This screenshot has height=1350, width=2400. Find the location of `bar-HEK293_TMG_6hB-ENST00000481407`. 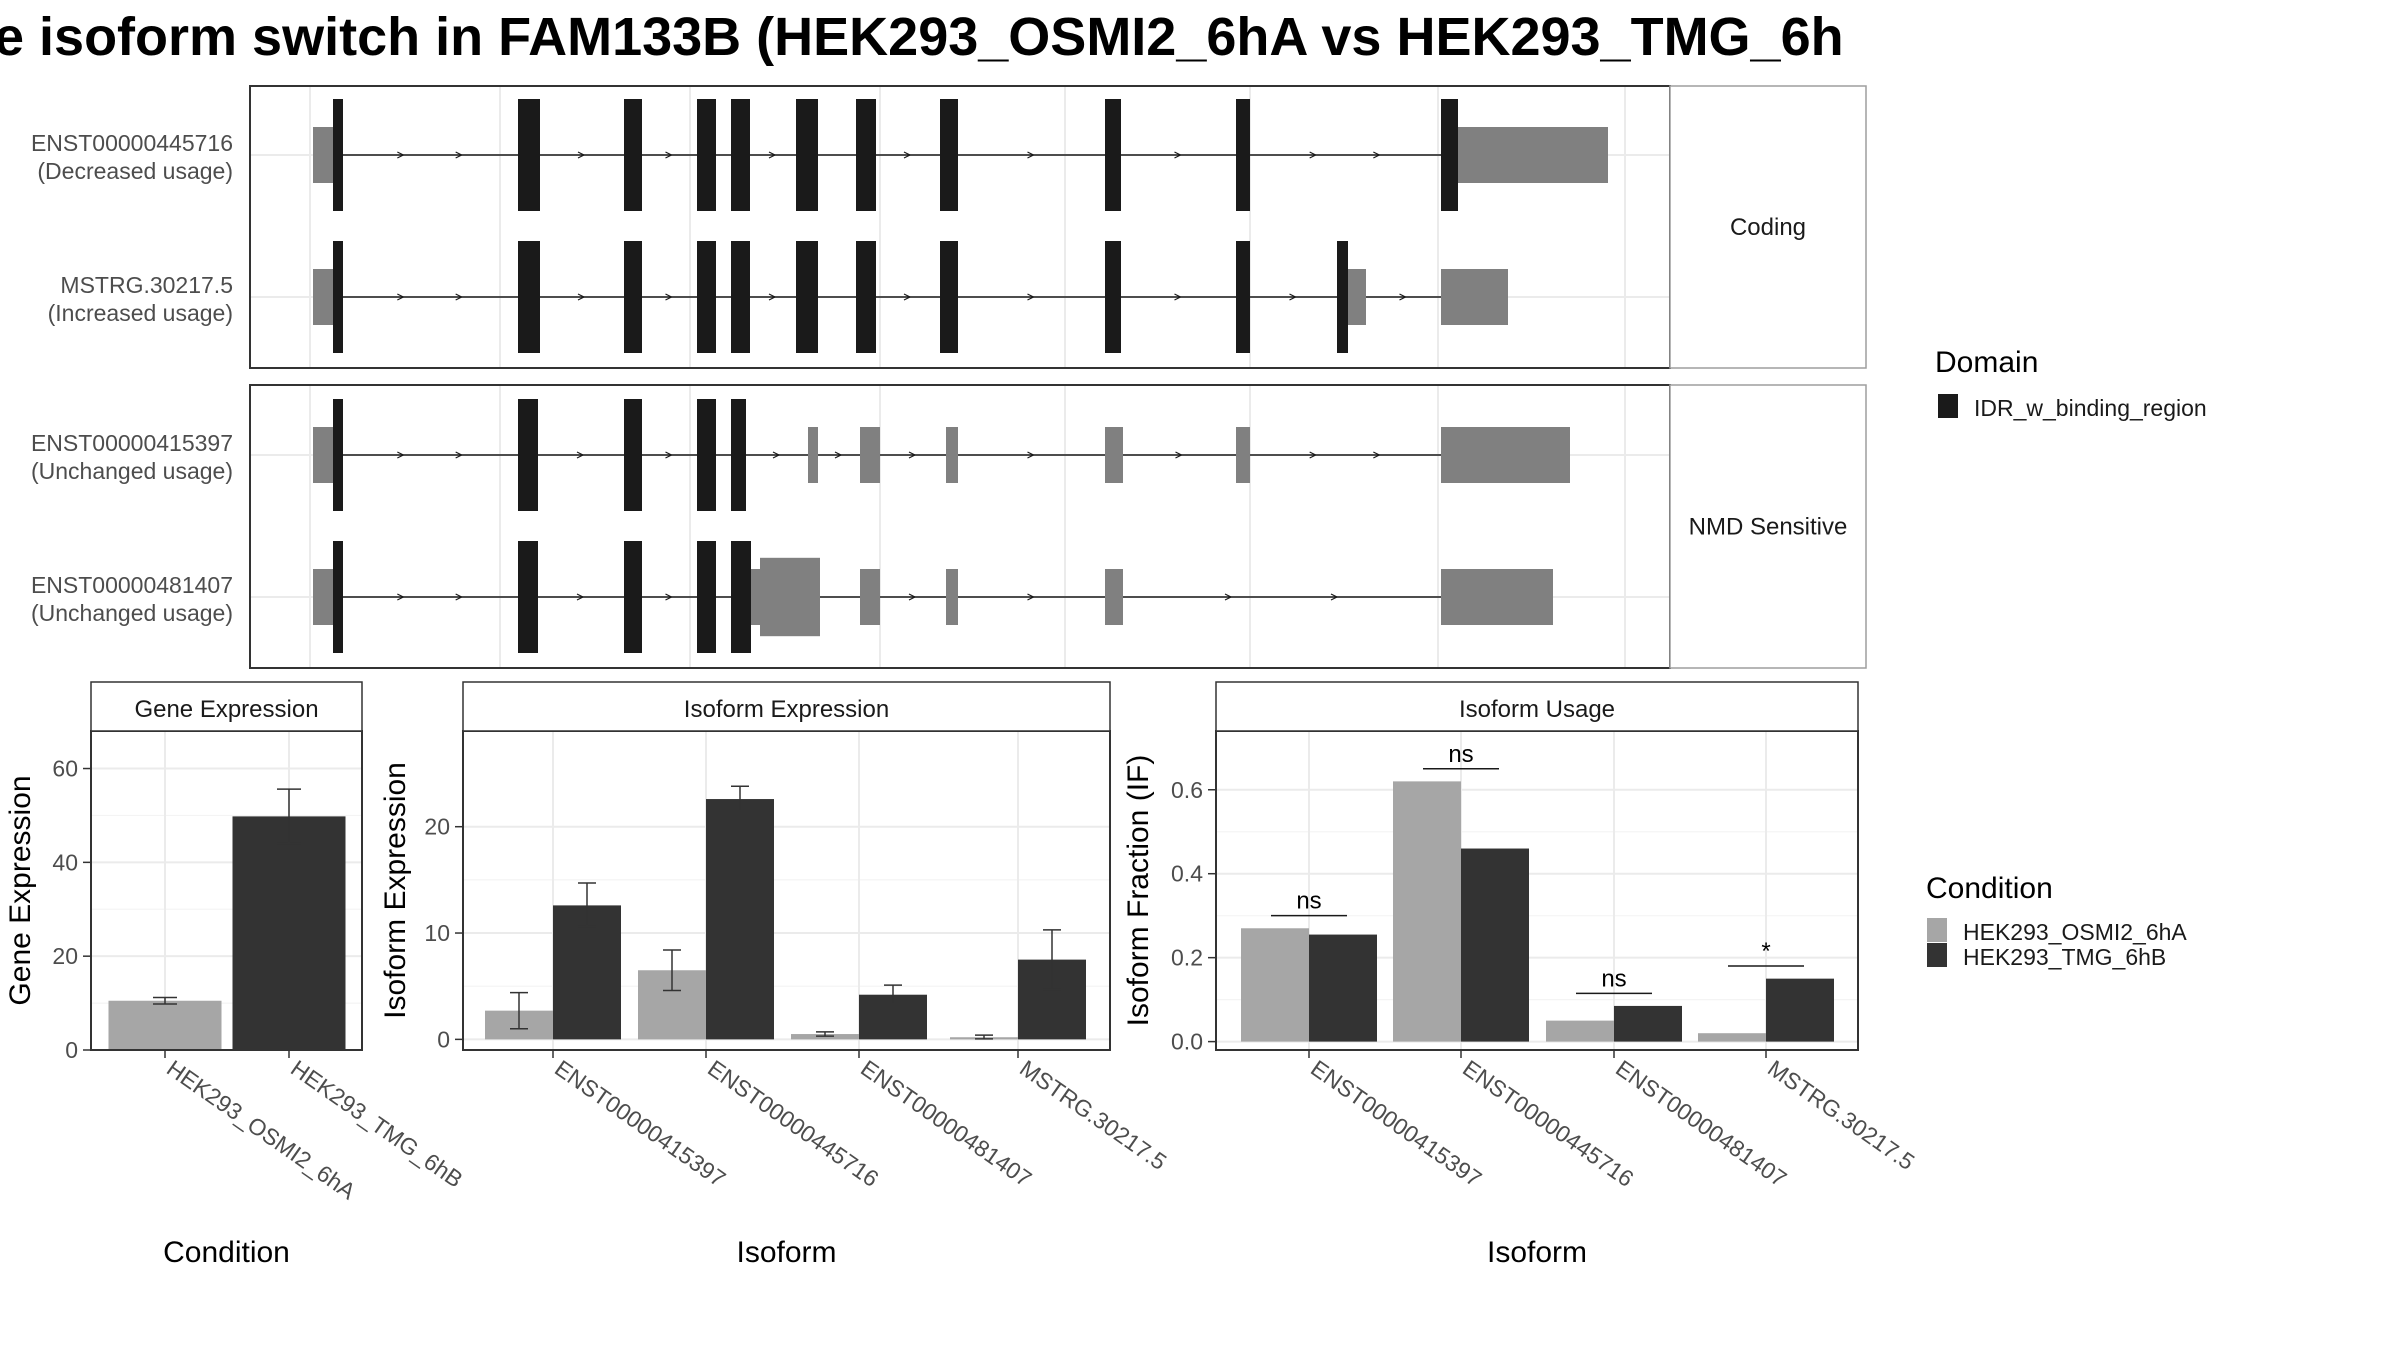

bar-HEK293_TMG_6hB-ENST00000481407 is located at coordinates (1648, 1023).